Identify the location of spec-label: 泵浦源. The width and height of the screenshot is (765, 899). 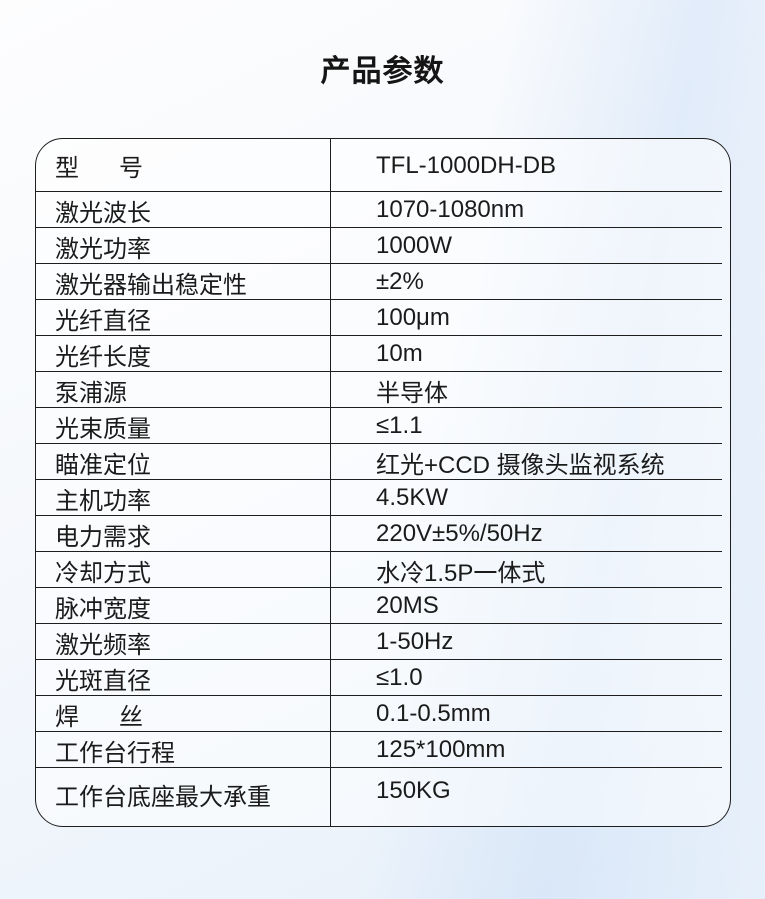
(183, 390).